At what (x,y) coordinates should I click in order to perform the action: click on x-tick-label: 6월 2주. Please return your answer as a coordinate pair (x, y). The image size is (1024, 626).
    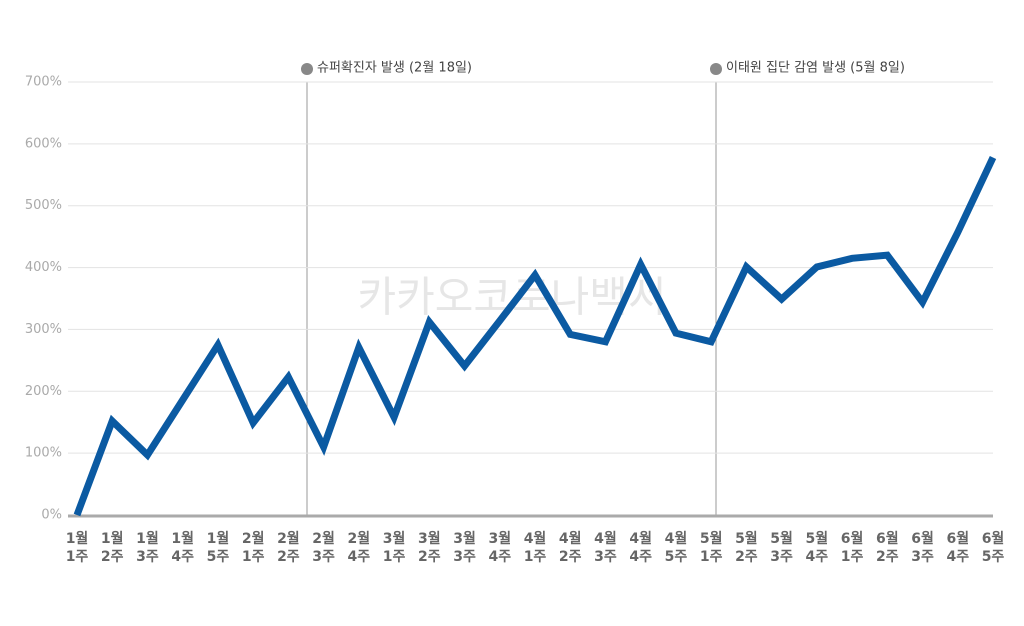
    Looking at the image, I should click on (887, 548).